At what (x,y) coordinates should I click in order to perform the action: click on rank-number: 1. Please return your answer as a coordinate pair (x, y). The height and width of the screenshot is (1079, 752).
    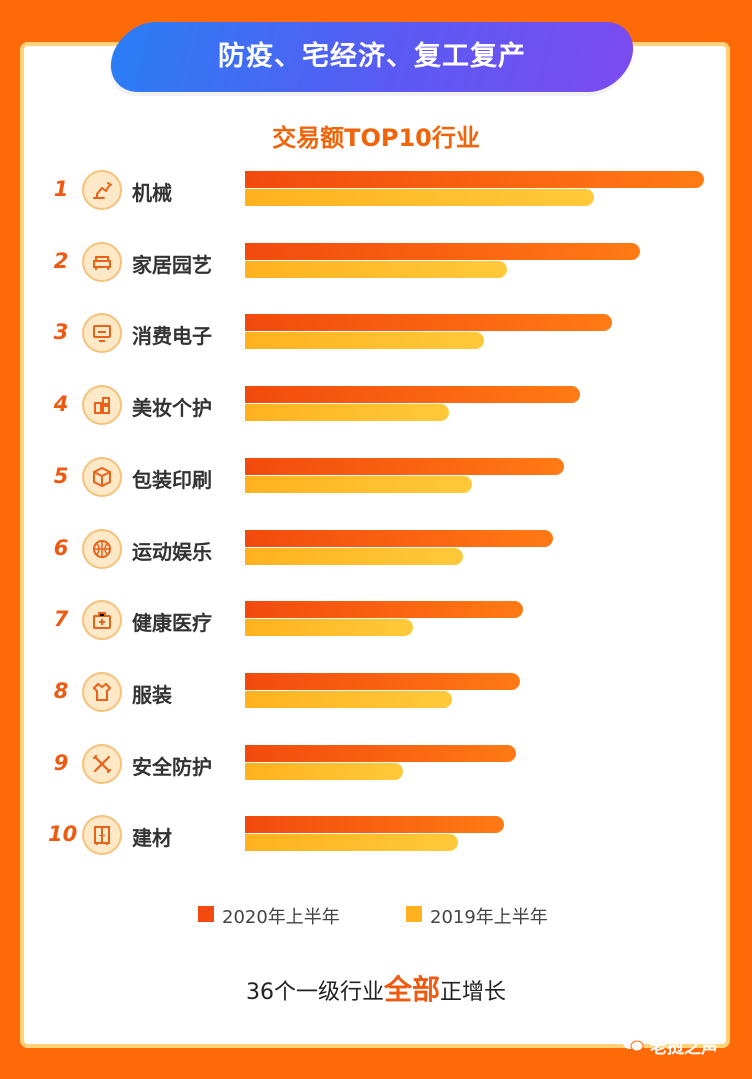
    Looking at the image, I should click on (61, 189).